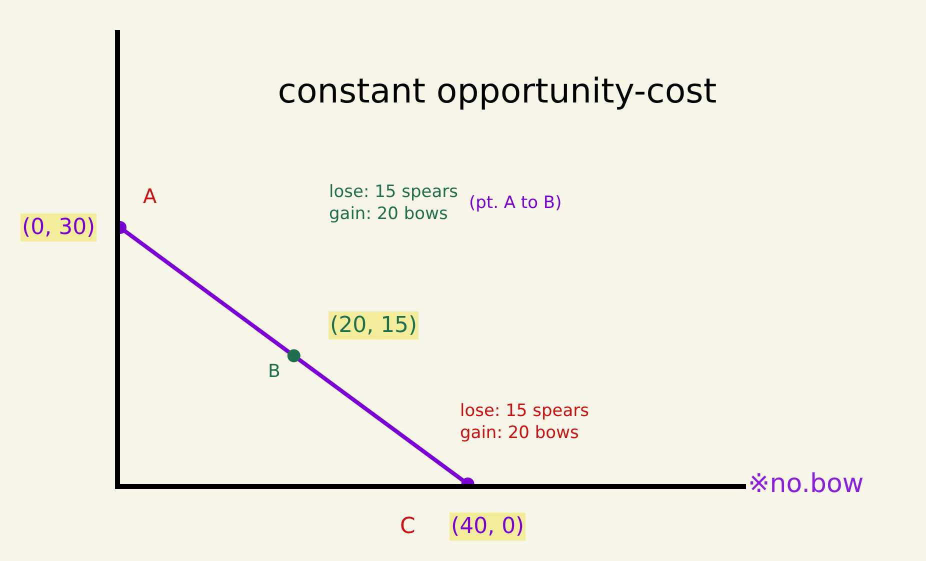 Image resolution: width=926 pixels, height=561 pixels. Describe the element at coordinates (525, 422) in the screenshot. I see `annotation: lose: 15 spears gain: 20 bows` at that location.